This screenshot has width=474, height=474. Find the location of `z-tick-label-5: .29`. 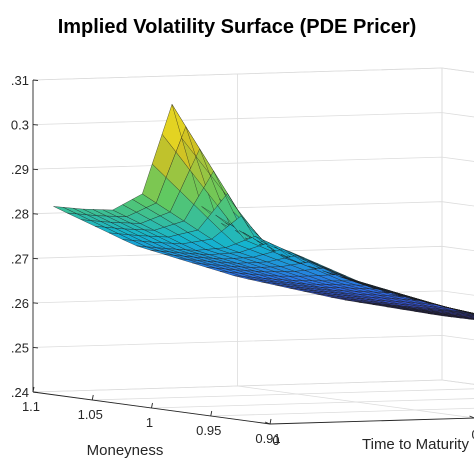

z-tick-label-5: .29 is located at coordinates (20, 169).